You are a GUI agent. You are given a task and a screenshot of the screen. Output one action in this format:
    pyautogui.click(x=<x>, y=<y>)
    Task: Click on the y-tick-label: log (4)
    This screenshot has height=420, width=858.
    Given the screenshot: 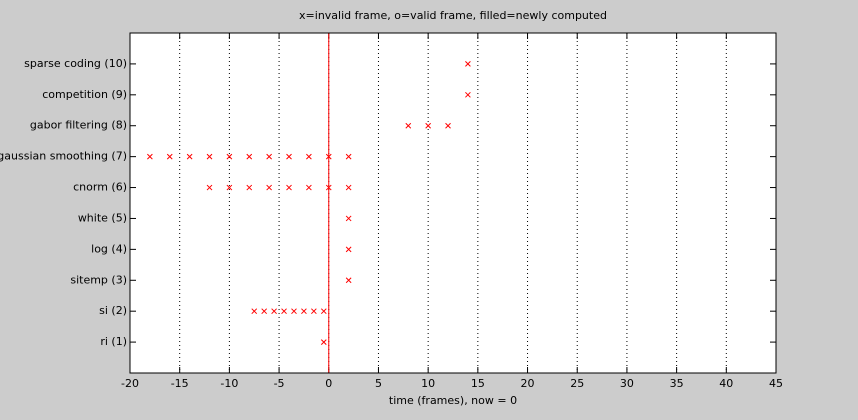 What is the action you would take?
    pyautogui.click(x=109, y=248)
    